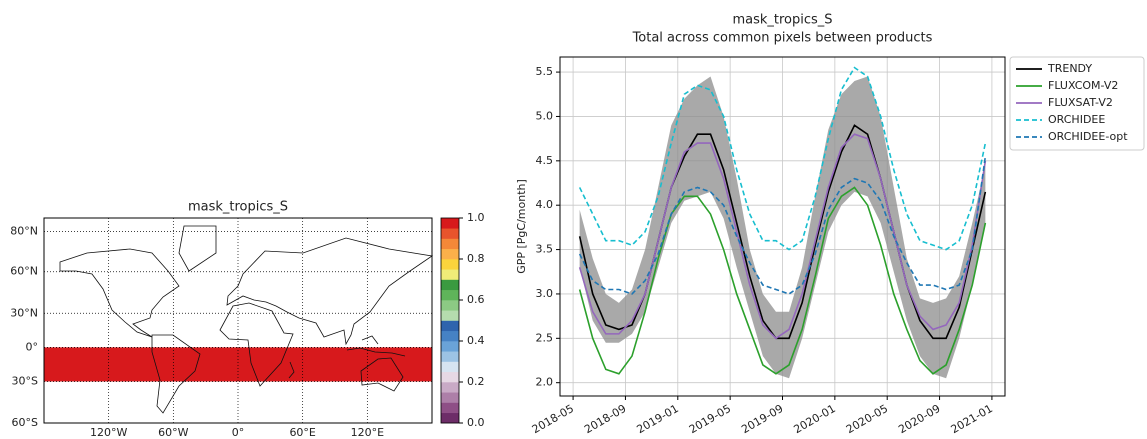 This screenshot has width=1147, height=439. I want to click on y-tick-label: 60°S, so click(25, 422).